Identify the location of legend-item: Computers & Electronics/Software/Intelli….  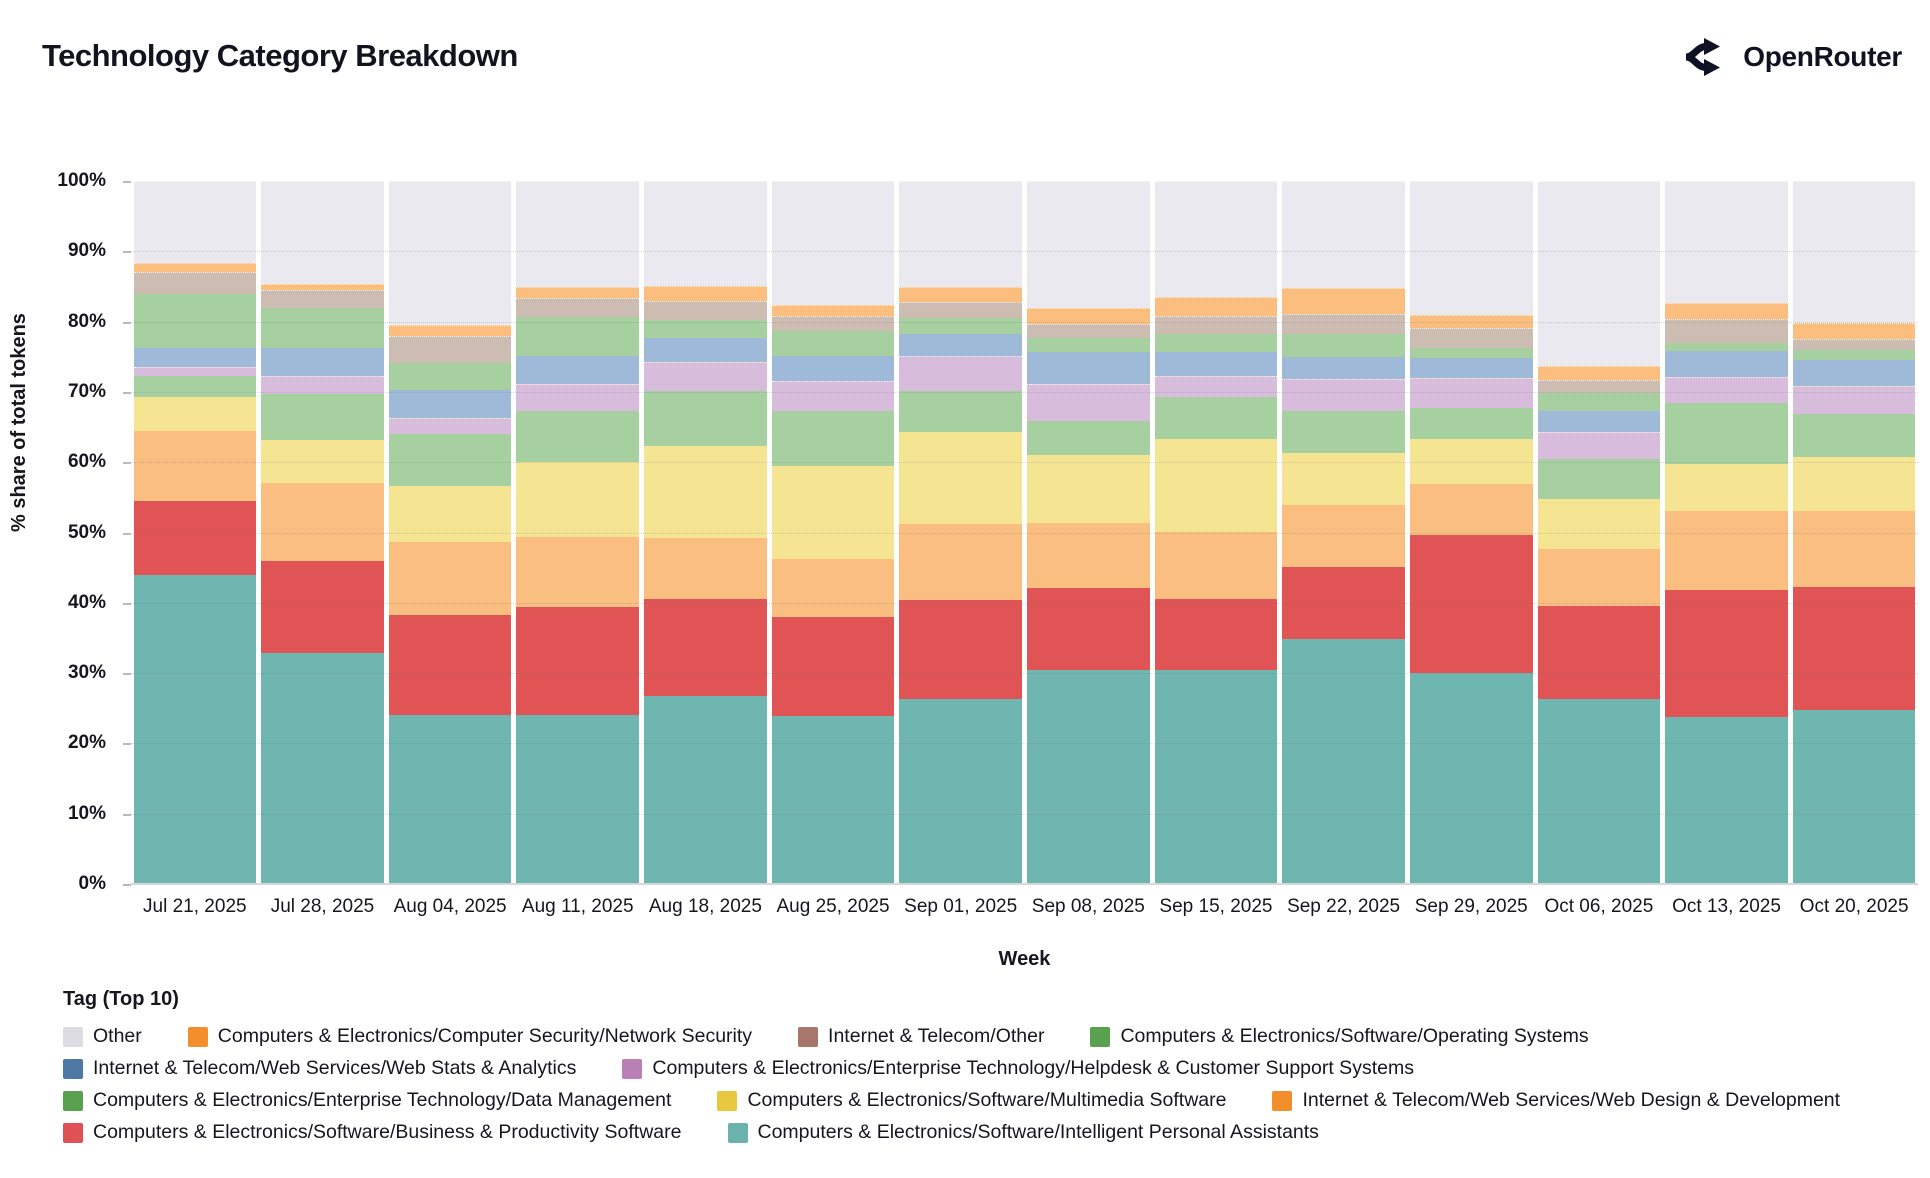
(1023, 1132).